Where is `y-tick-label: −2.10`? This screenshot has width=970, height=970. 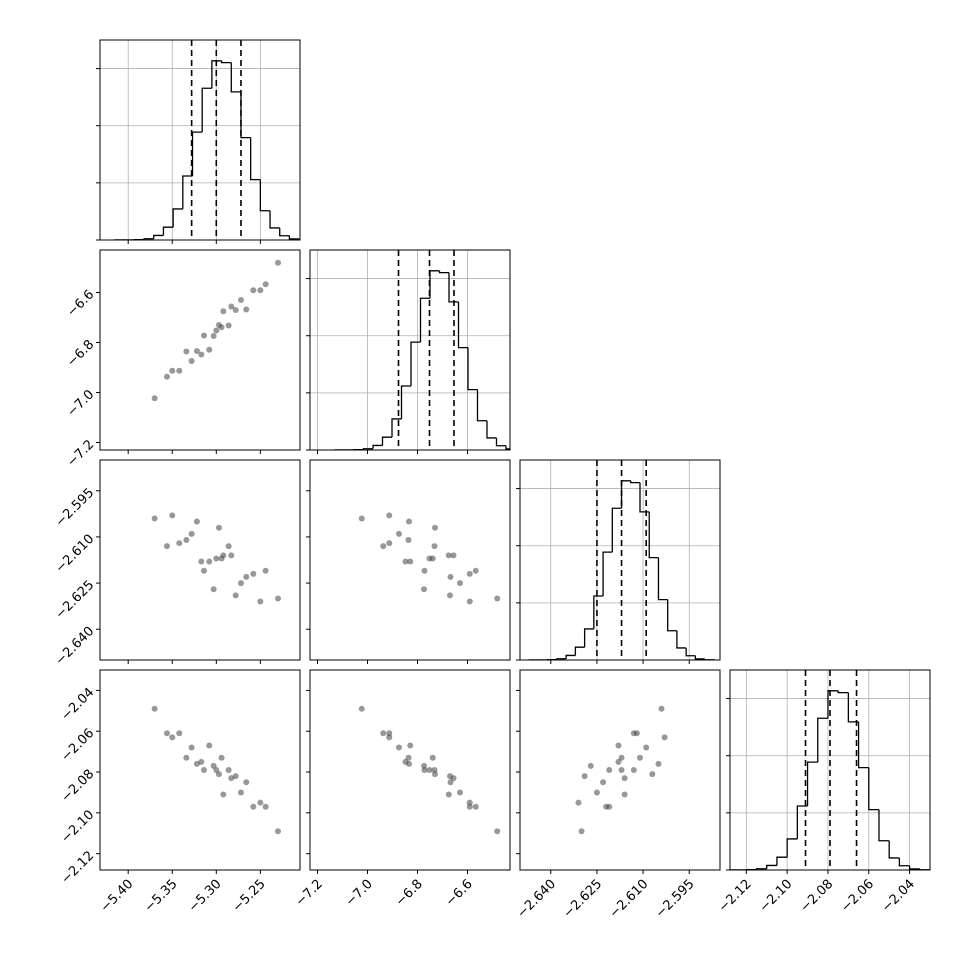 y-tick-label: −2.10 is located at coordinates (78, 827).